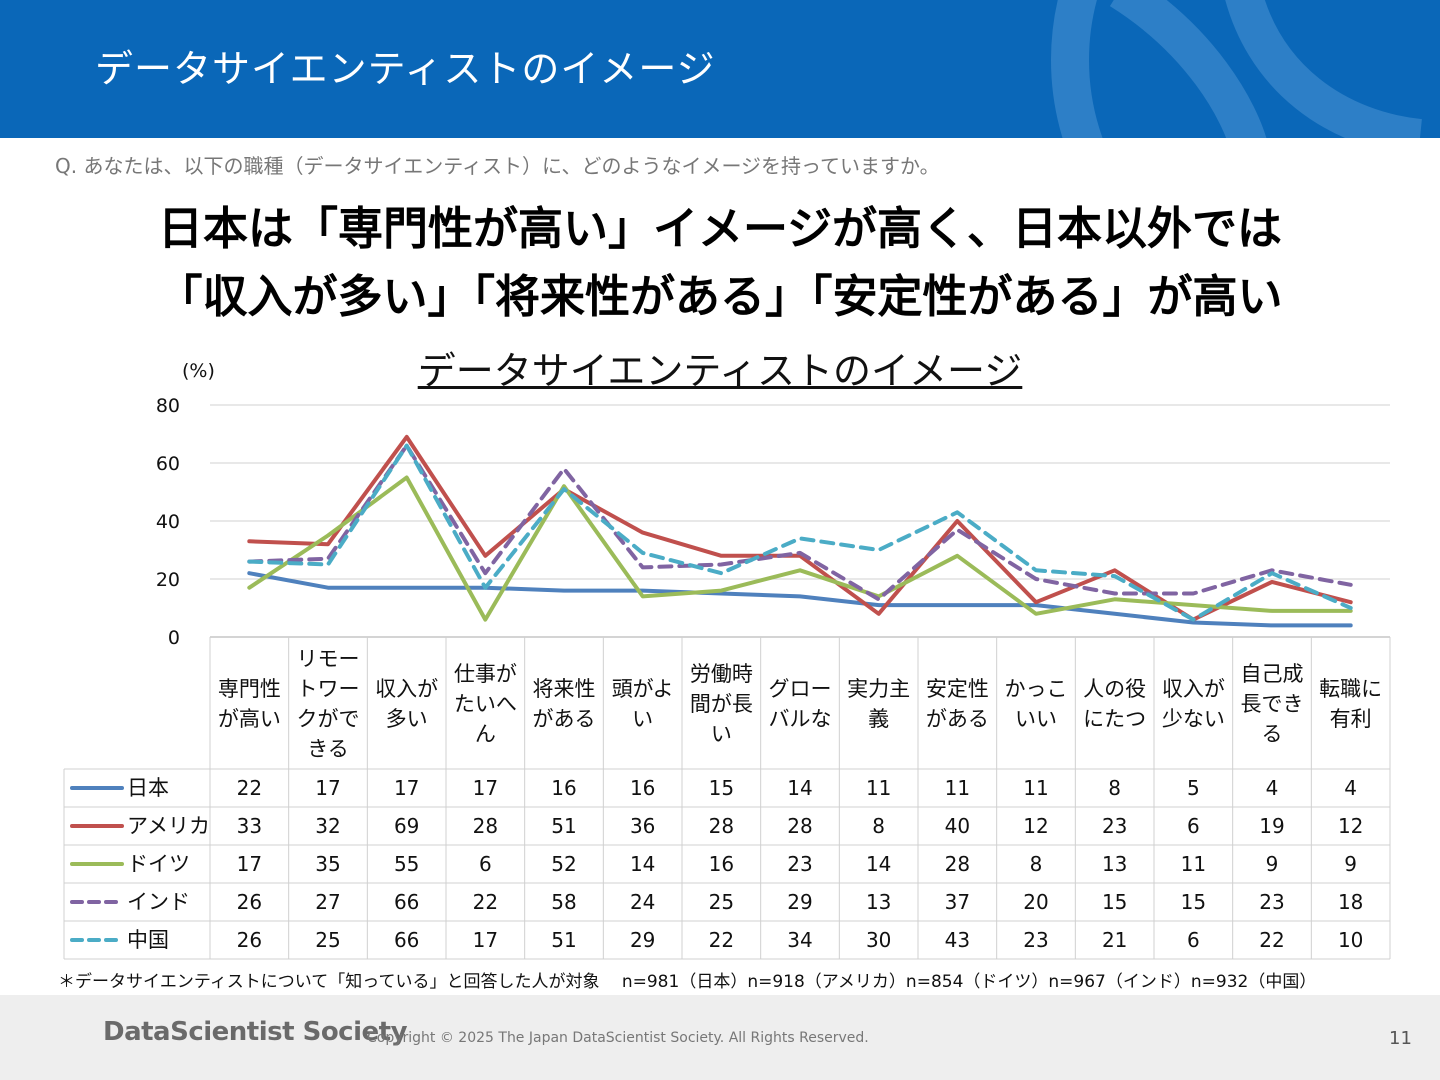  Describe the element at coordinates (406, 689) in the screenshot. I see `category-label: 収入が` at that location.